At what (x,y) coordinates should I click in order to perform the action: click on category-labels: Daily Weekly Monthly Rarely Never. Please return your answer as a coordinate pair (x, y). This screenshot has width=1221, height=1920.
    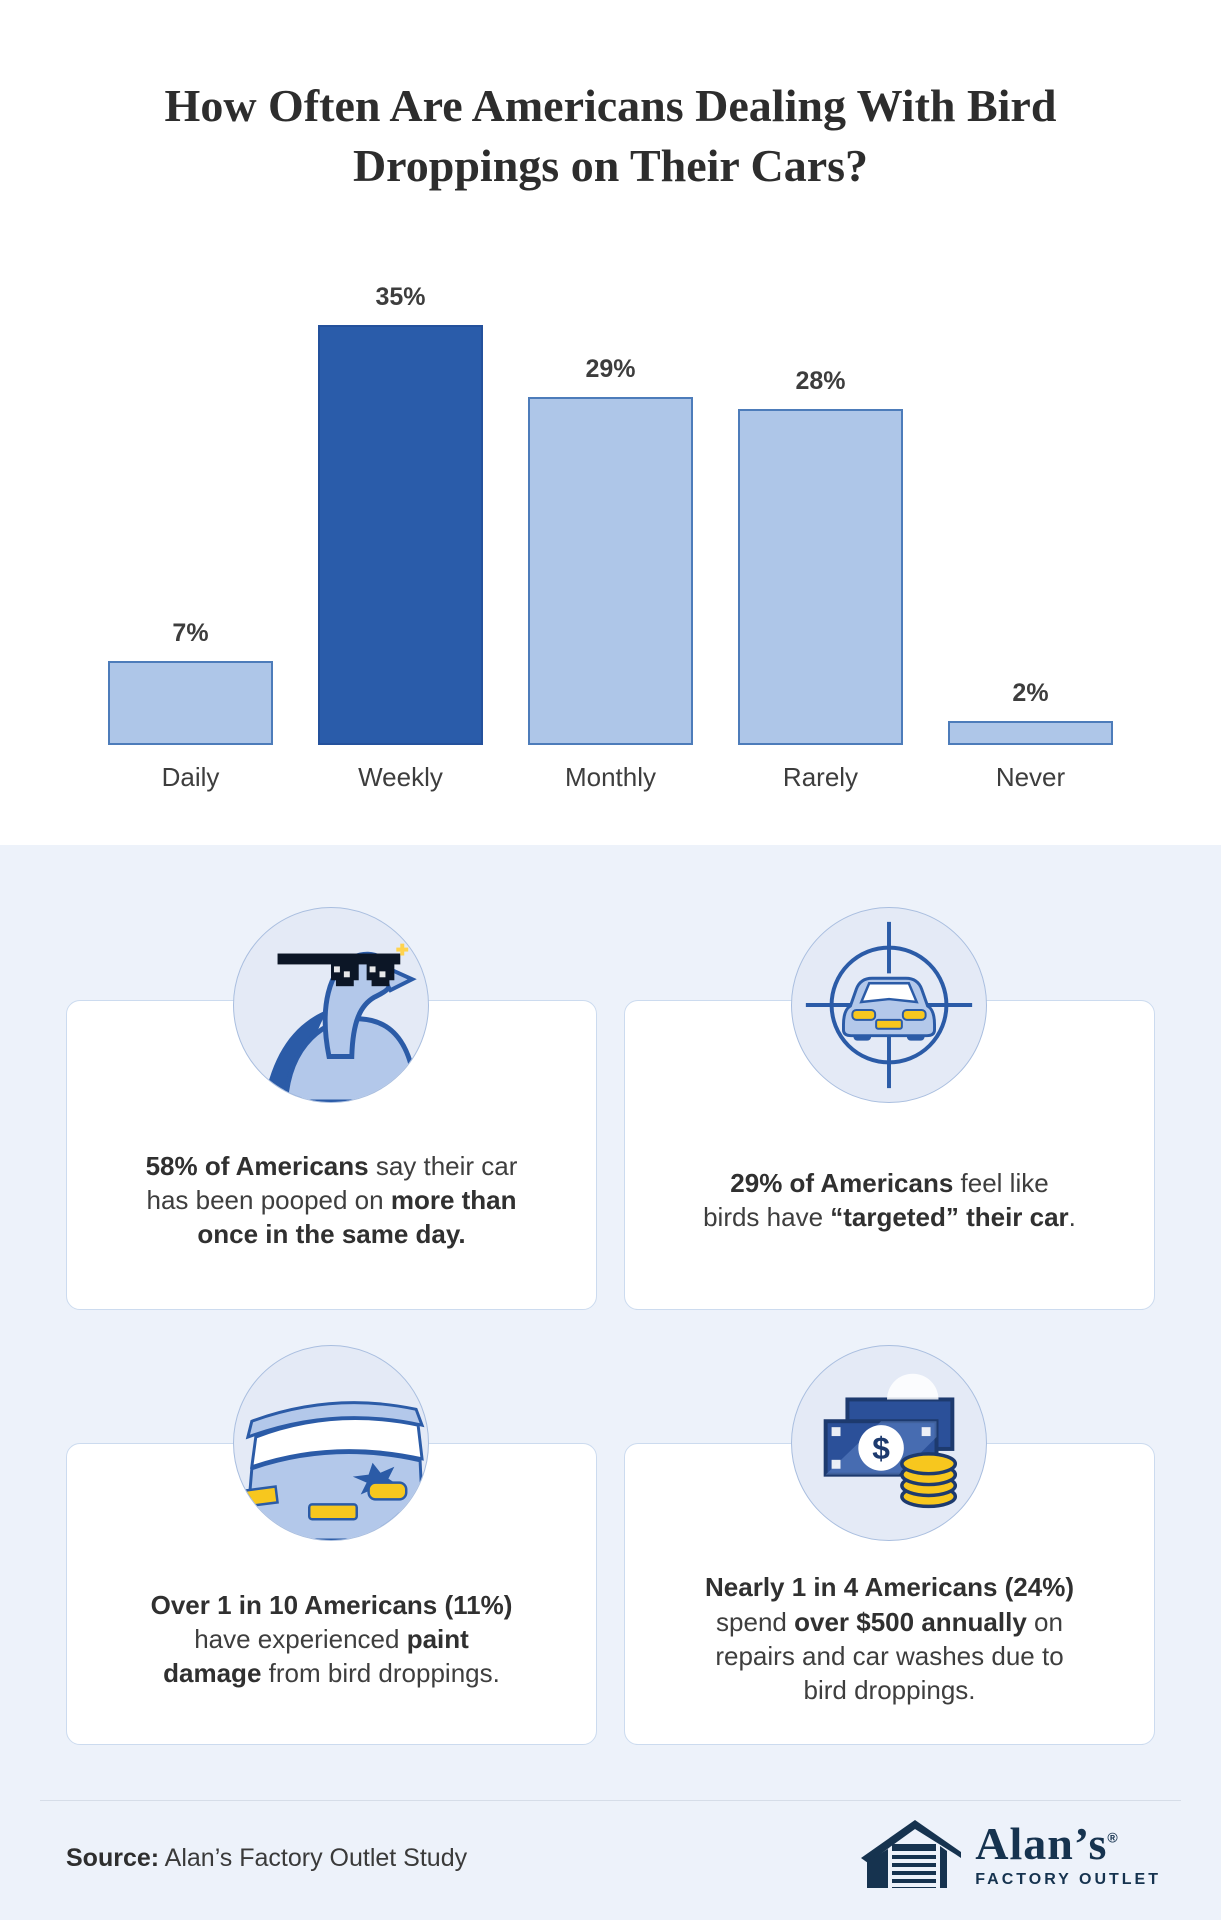
    Looking at the image, I should click on (610, 777).